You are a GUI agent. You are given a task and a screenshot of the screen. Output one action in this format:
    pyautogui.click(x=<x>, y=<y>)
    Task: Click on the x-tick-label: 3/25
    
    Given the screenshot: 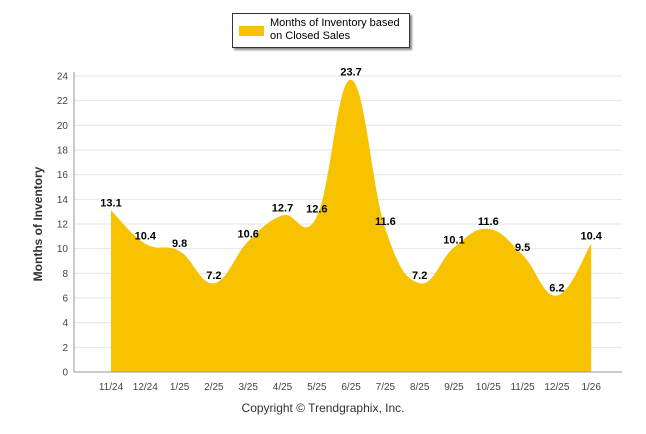 What is the action you would take?
    pyautogui.click(x=248, y=387)
    